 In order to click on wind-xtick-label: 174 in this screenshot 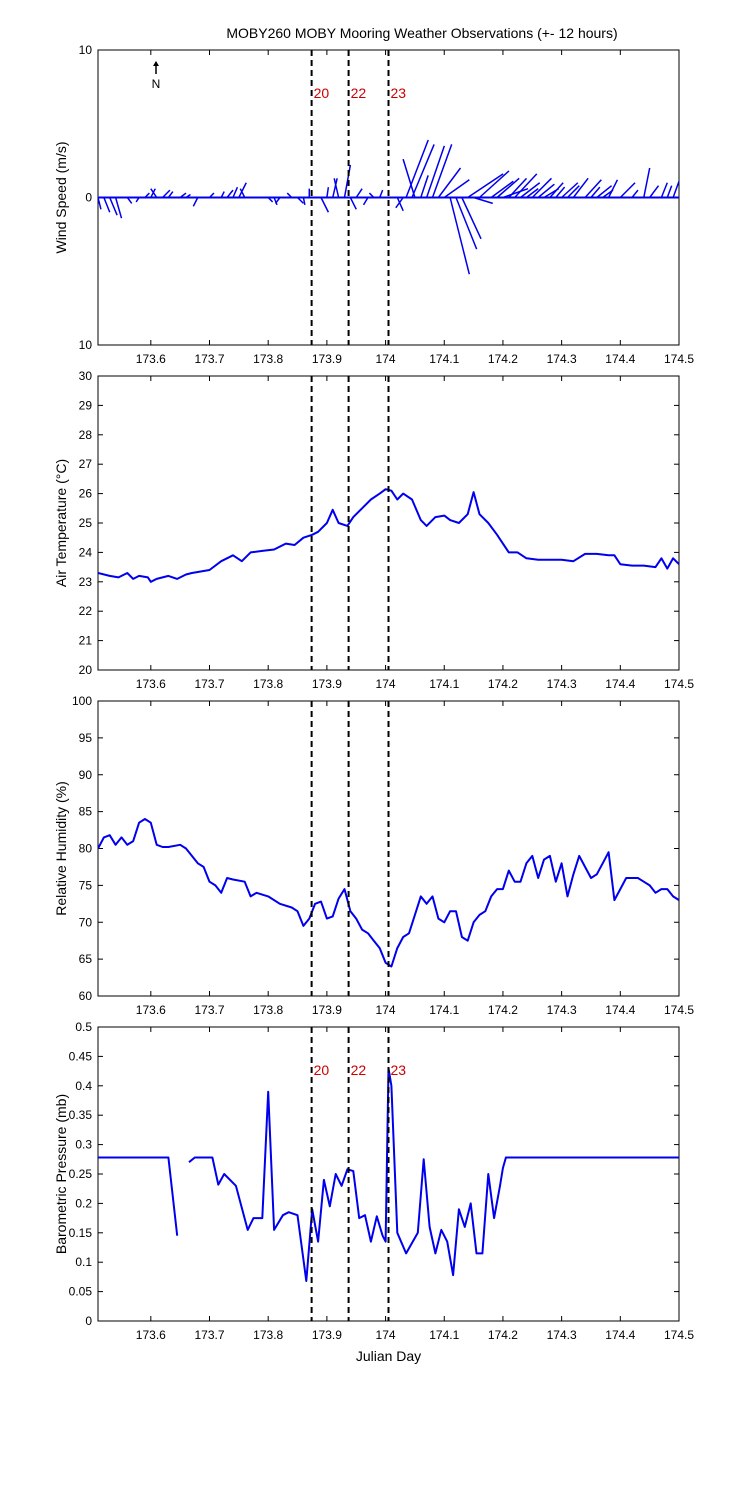, I will do `click(386, 359)`.